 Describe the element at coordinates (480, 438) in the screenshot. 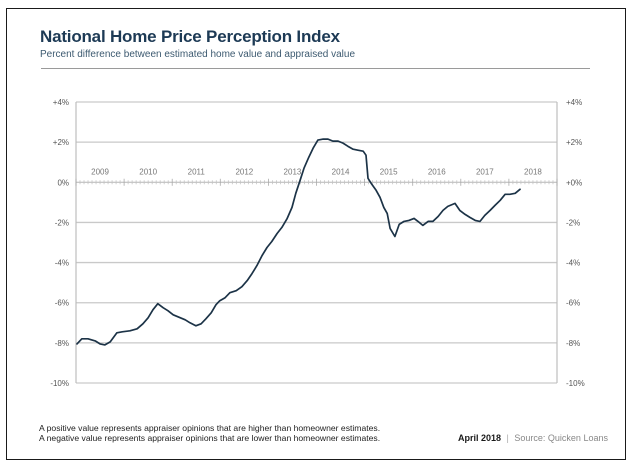

I see `publish-date: April 2018` at that location.